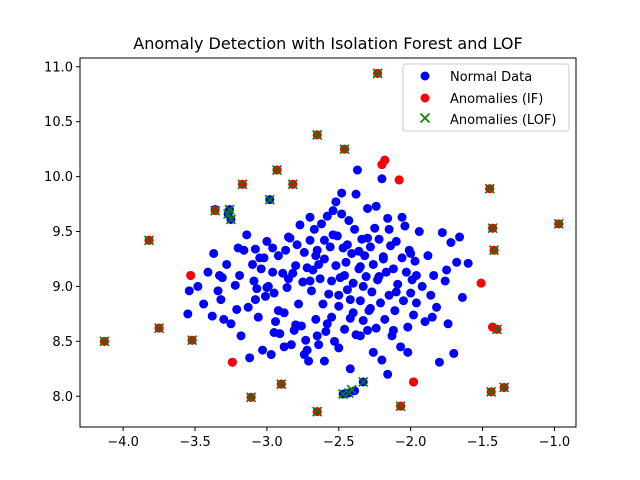  Describe the element at coordinates (123, 442) in the screenshot. I see `x-tick-label: −4.0` at that location.